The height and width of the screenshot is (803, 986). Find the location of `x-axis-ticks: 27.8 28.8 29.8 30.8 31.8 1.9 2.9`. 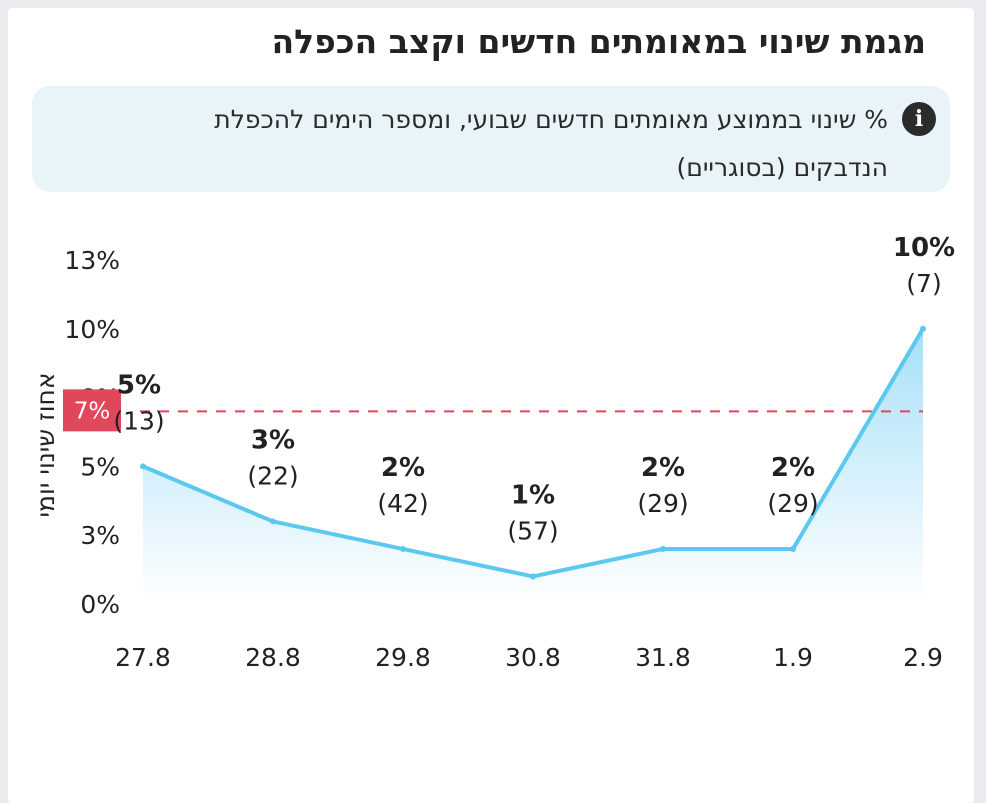

x-axis-ticks: 27.8 28.8 29.8 30.8 31.8 1.9 2.9 is located at coordinates (529, 657).